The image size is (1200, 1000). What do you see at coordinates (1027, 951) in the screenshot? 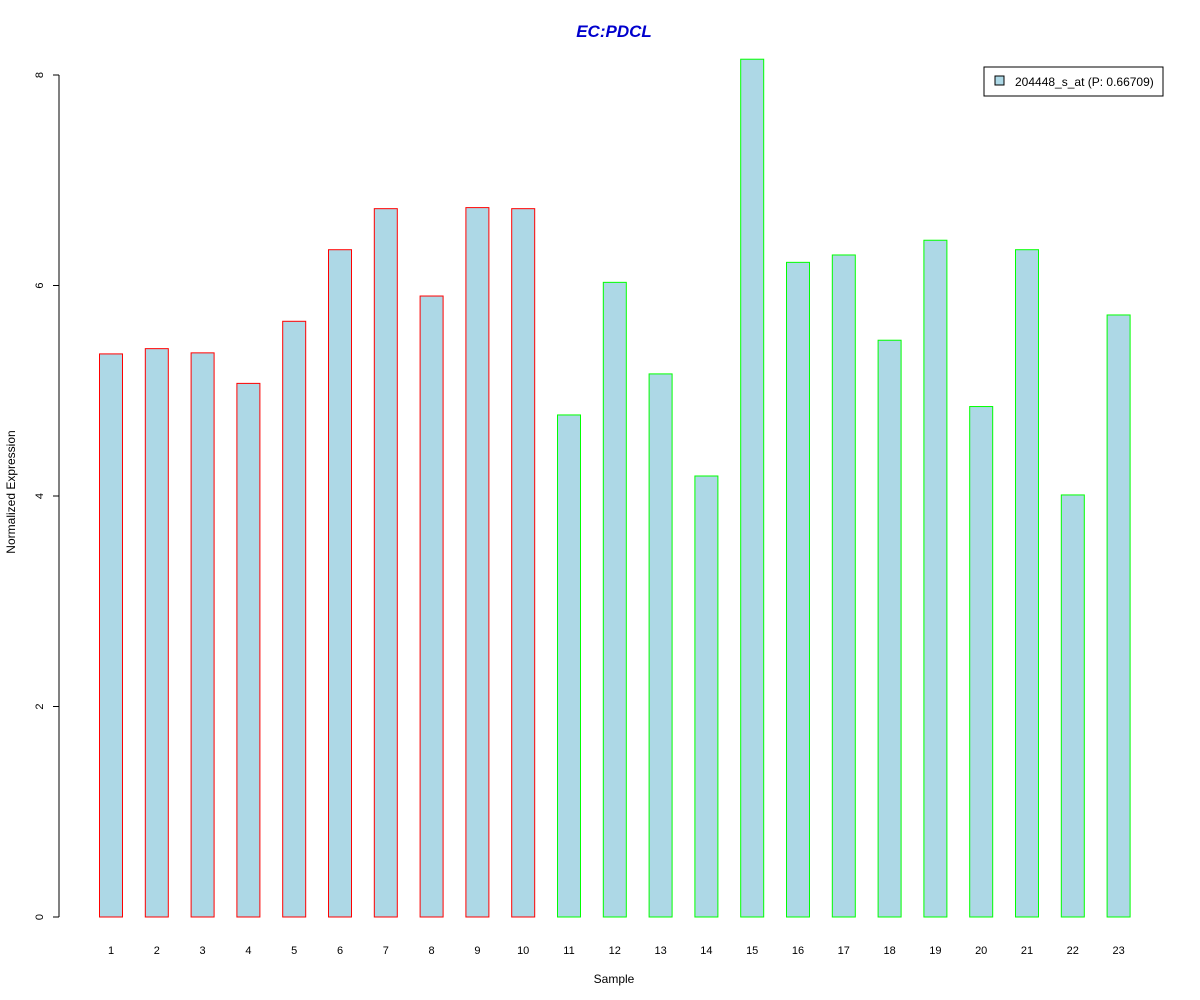
I see `x-tick-label: 21` at bounding box center [1027, 951].